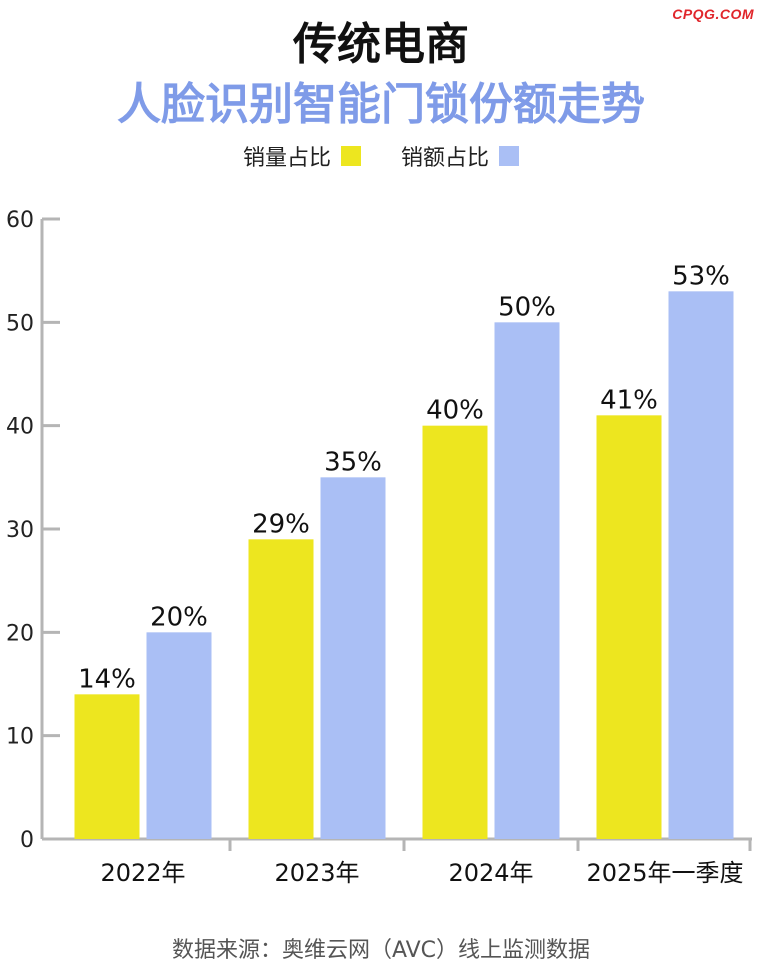 The height and width of the screenshot is (971, 762). What do you see at coordinates (353, 462) in the screenshot?
I see `data-label: 35%` at bounding box center [353, 462].